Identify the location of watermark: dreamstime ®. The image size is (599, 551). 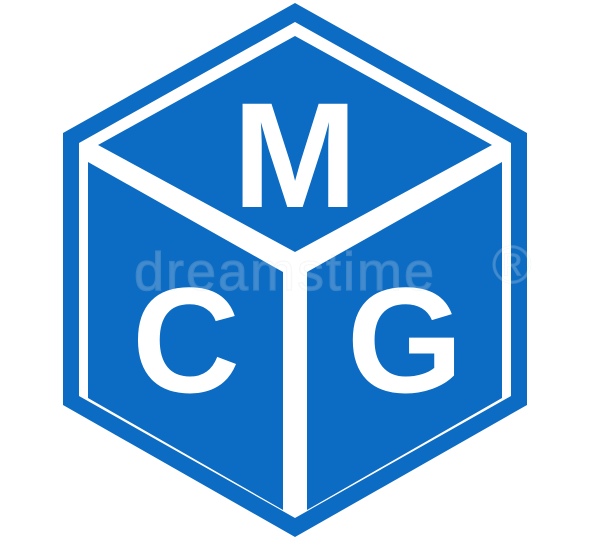
(333, 269).